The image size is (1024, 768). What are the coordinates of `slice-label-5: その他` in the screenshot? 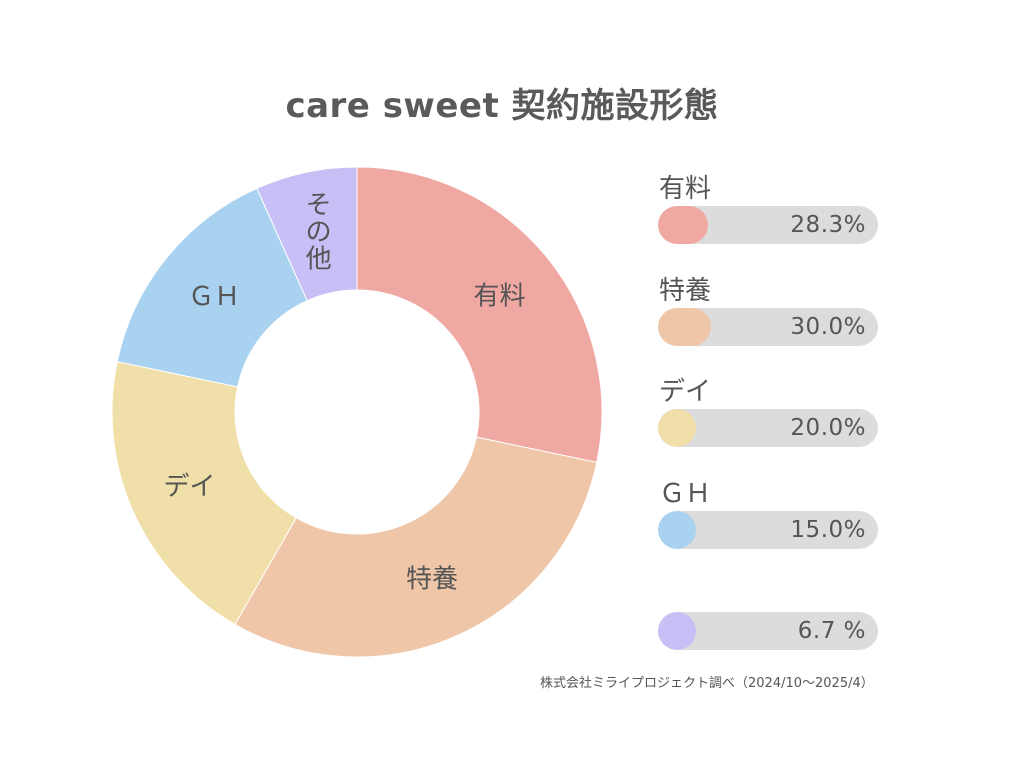 It's located at (319, 233).